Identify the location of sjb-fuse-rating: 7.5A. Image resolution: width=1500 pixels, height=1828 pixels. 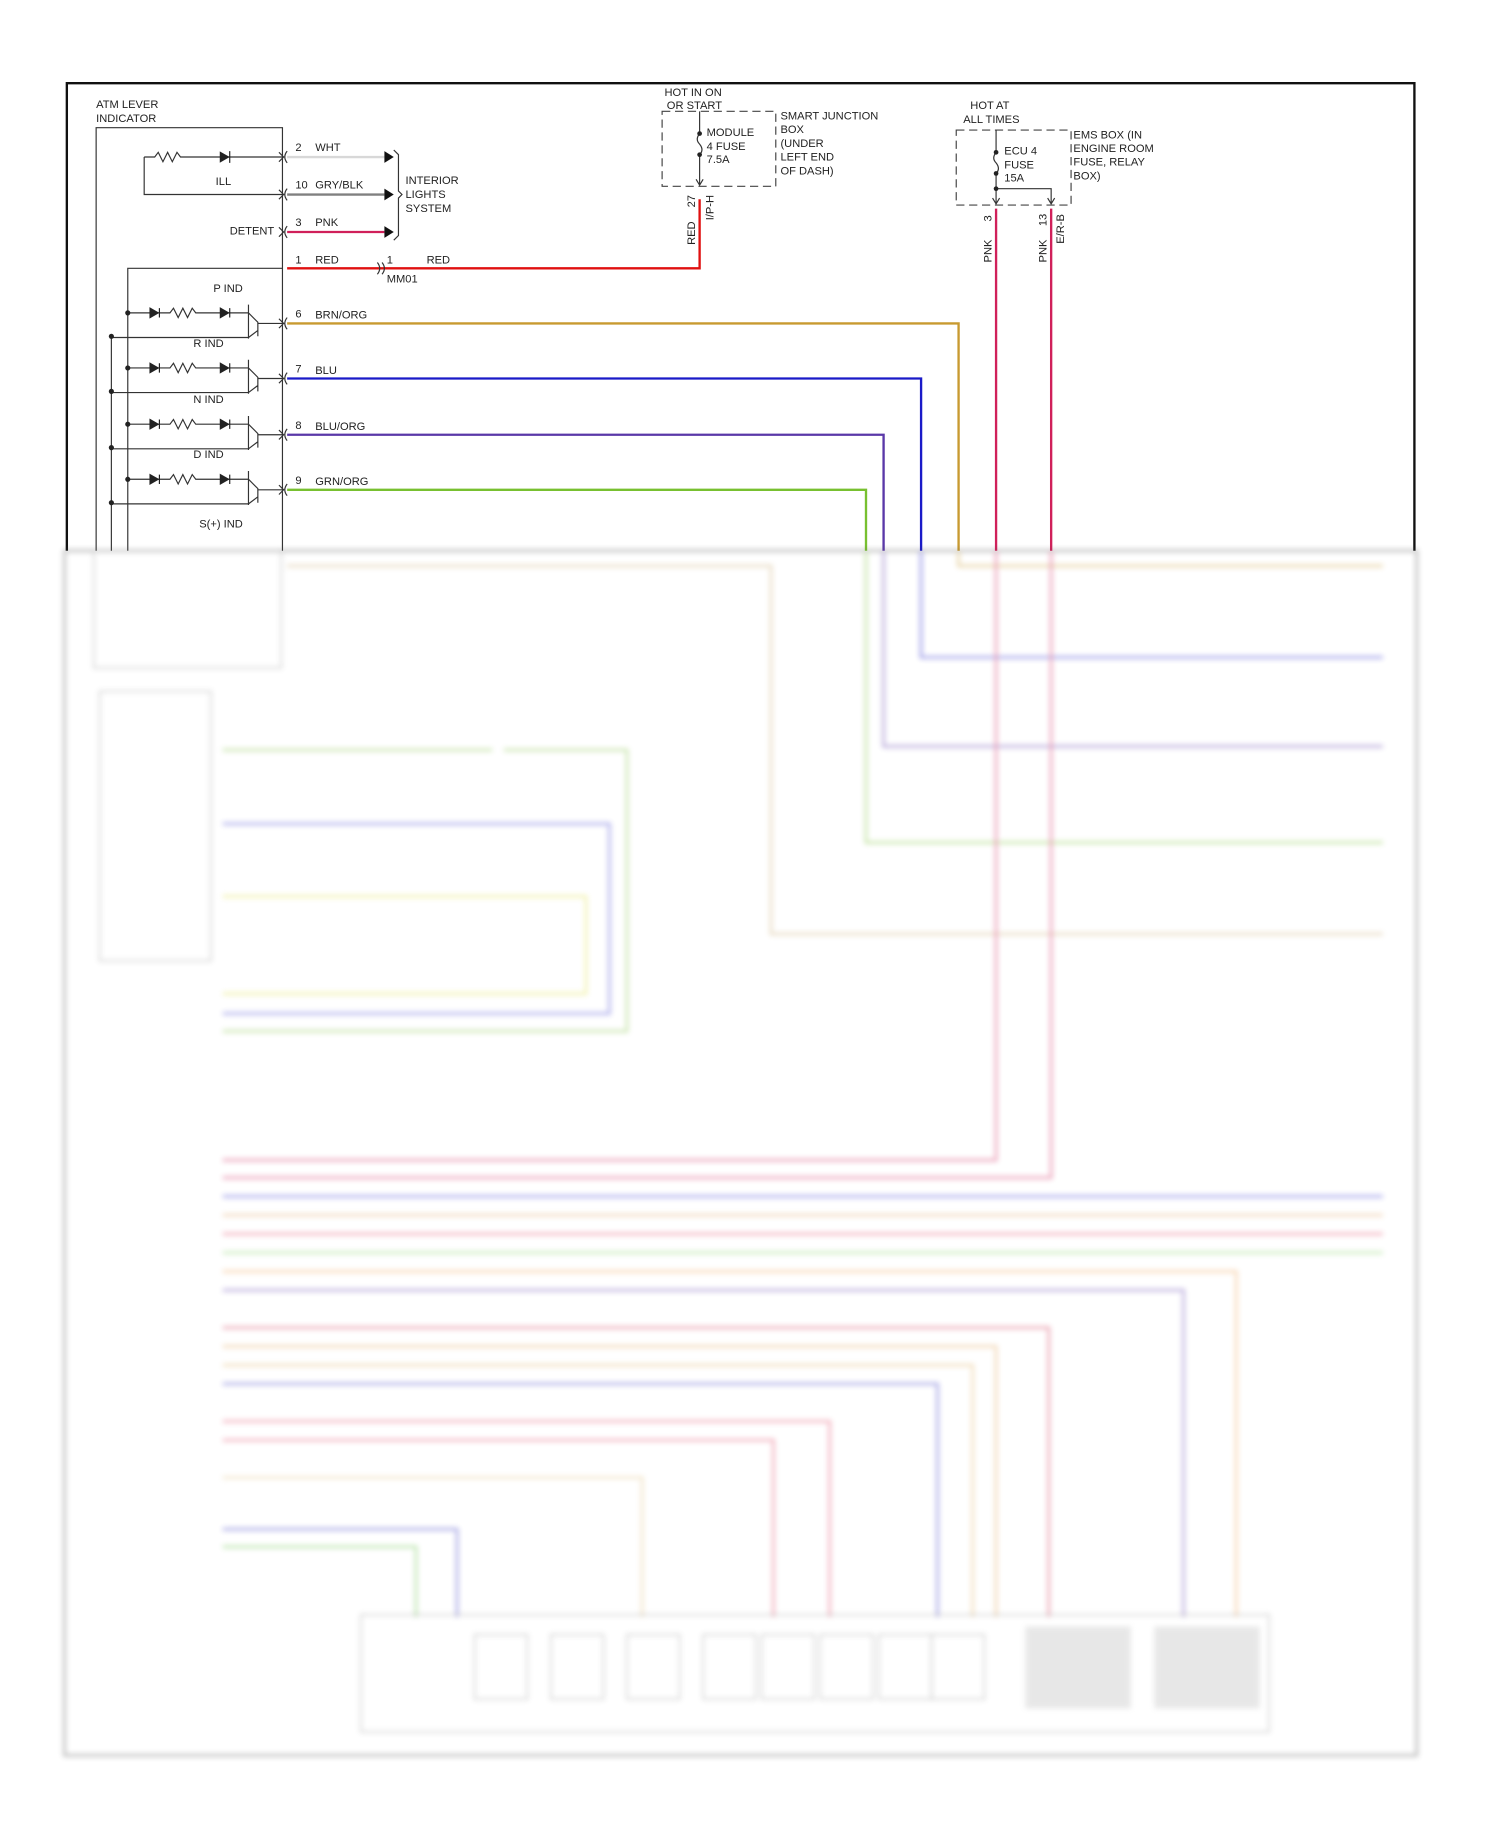
(718, 160).